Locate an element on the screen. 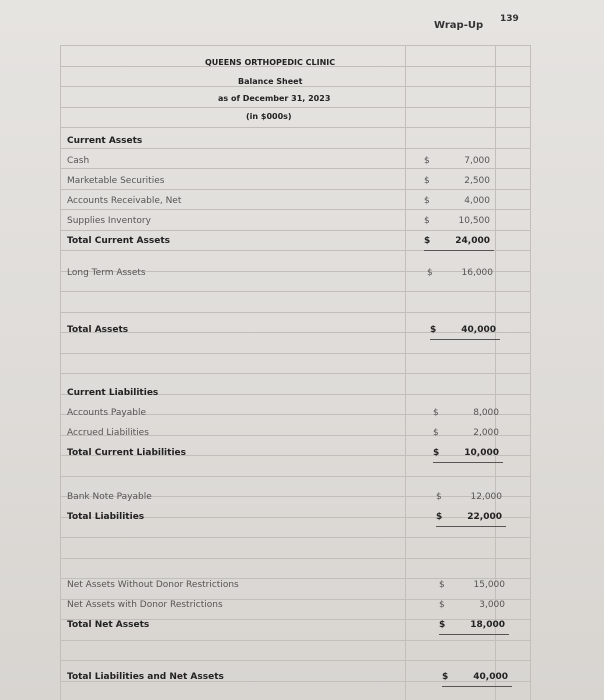 Image resolution: width=604 pixels, height=700 pixels. item-amount: 16,000 is located at coordinates (477, 273).